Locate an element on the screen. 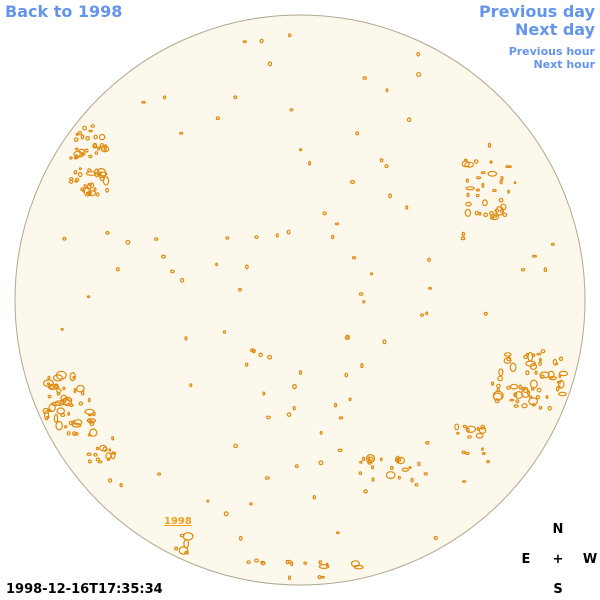 This screenshot has height=600, width=600. previous-hour-link: Previous hour is located at coordinates (551, 51).